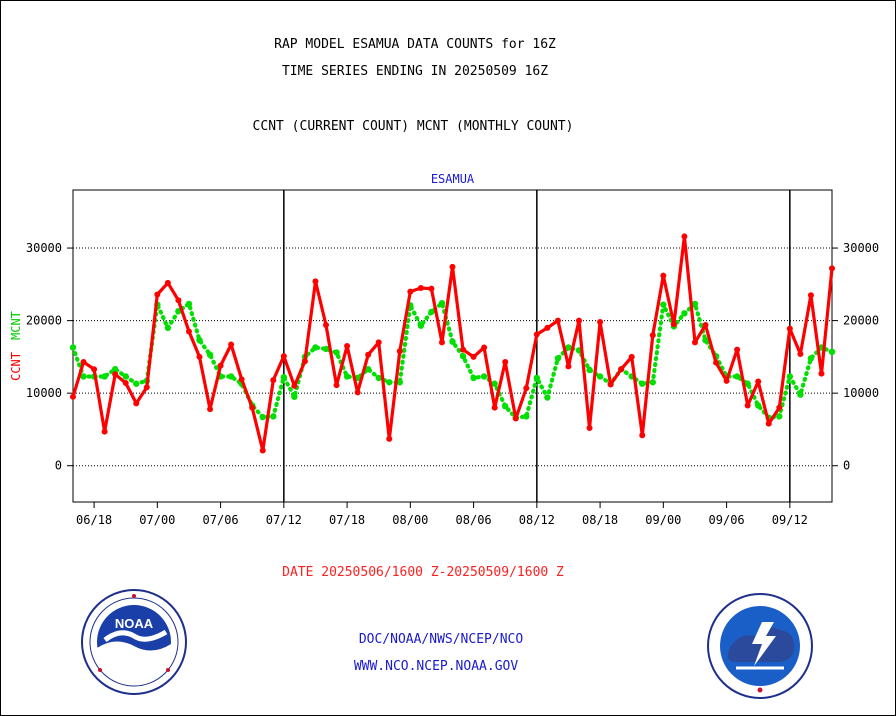 This screenshot has width=896, height=716. What do you see at coordinates (846, 466) in the screenshot?
I see `y-tick-label-right: 0` at bounding box center [846, 466].